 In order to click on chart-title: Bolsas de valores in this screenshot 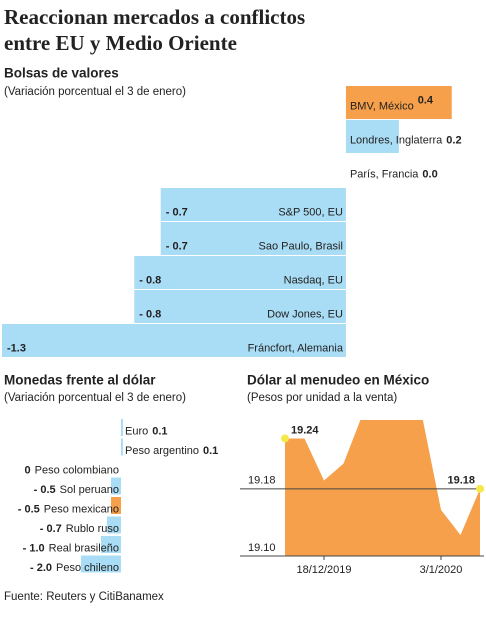, I will do `click(61, 73)`.